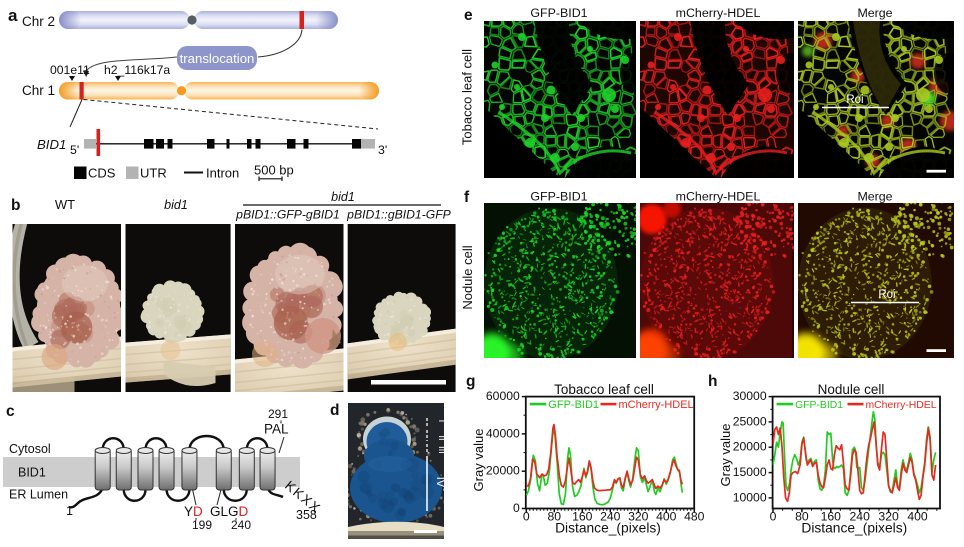 Image resolution: width=964 pixels, height=547 pixels. Describe the element at coordinates (287, 215) in the screenshot. I see `svg-text: pBID1::GFP-gBID1` at that location.